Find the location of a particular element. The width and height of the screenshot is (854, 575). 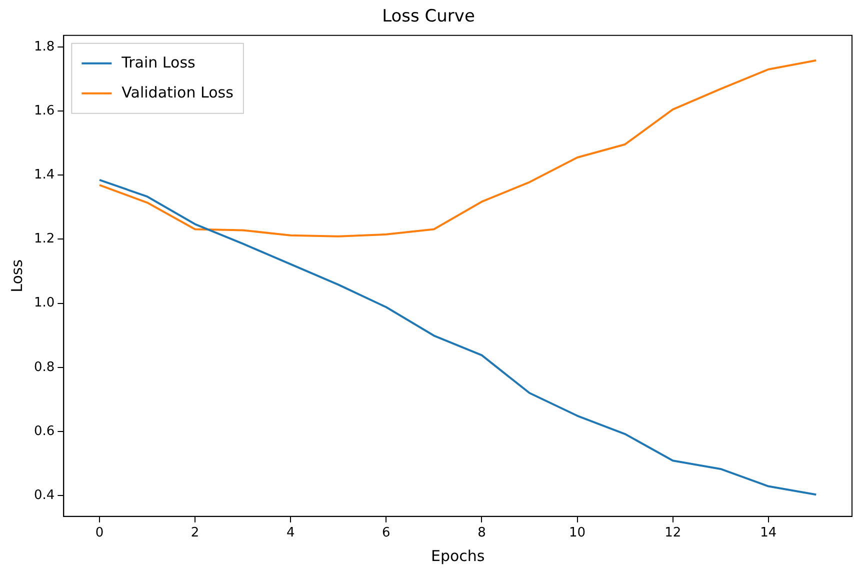

y-axis-title: Loss is located at coordinates (17, 275).